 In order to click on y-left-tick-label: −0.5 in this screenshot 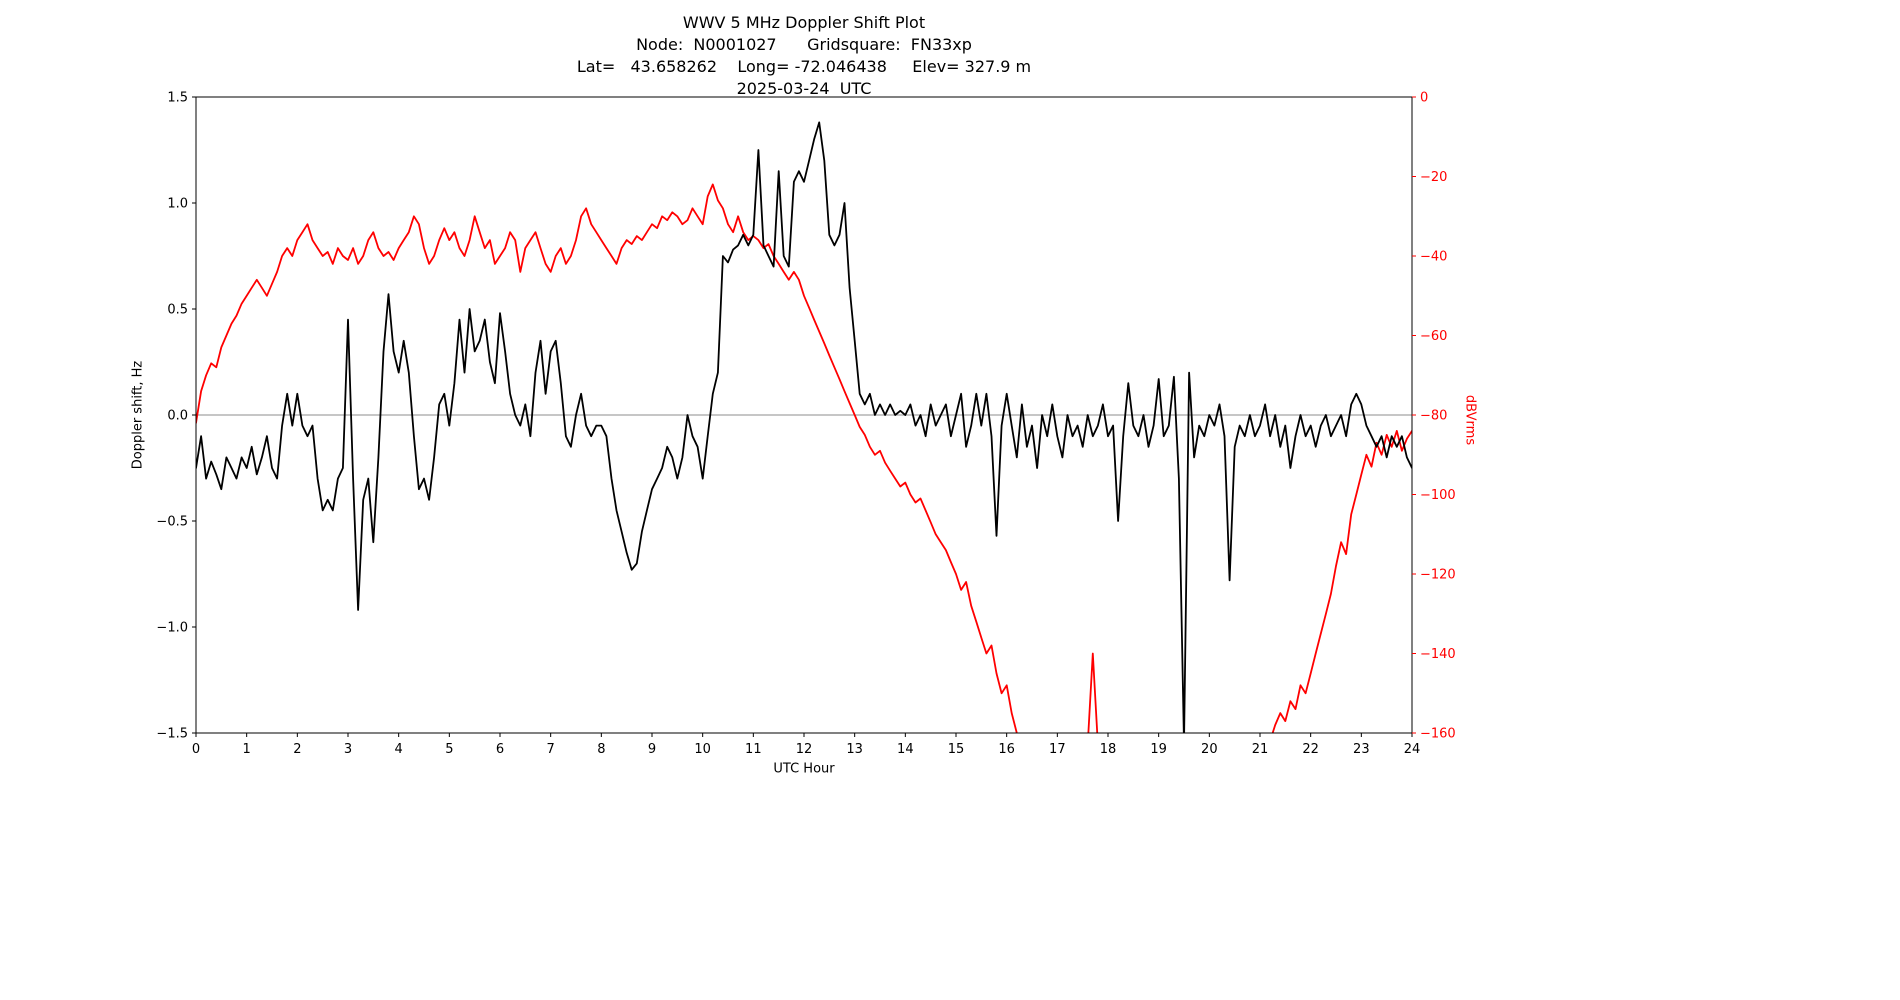, I will do `click(172, 522)`.